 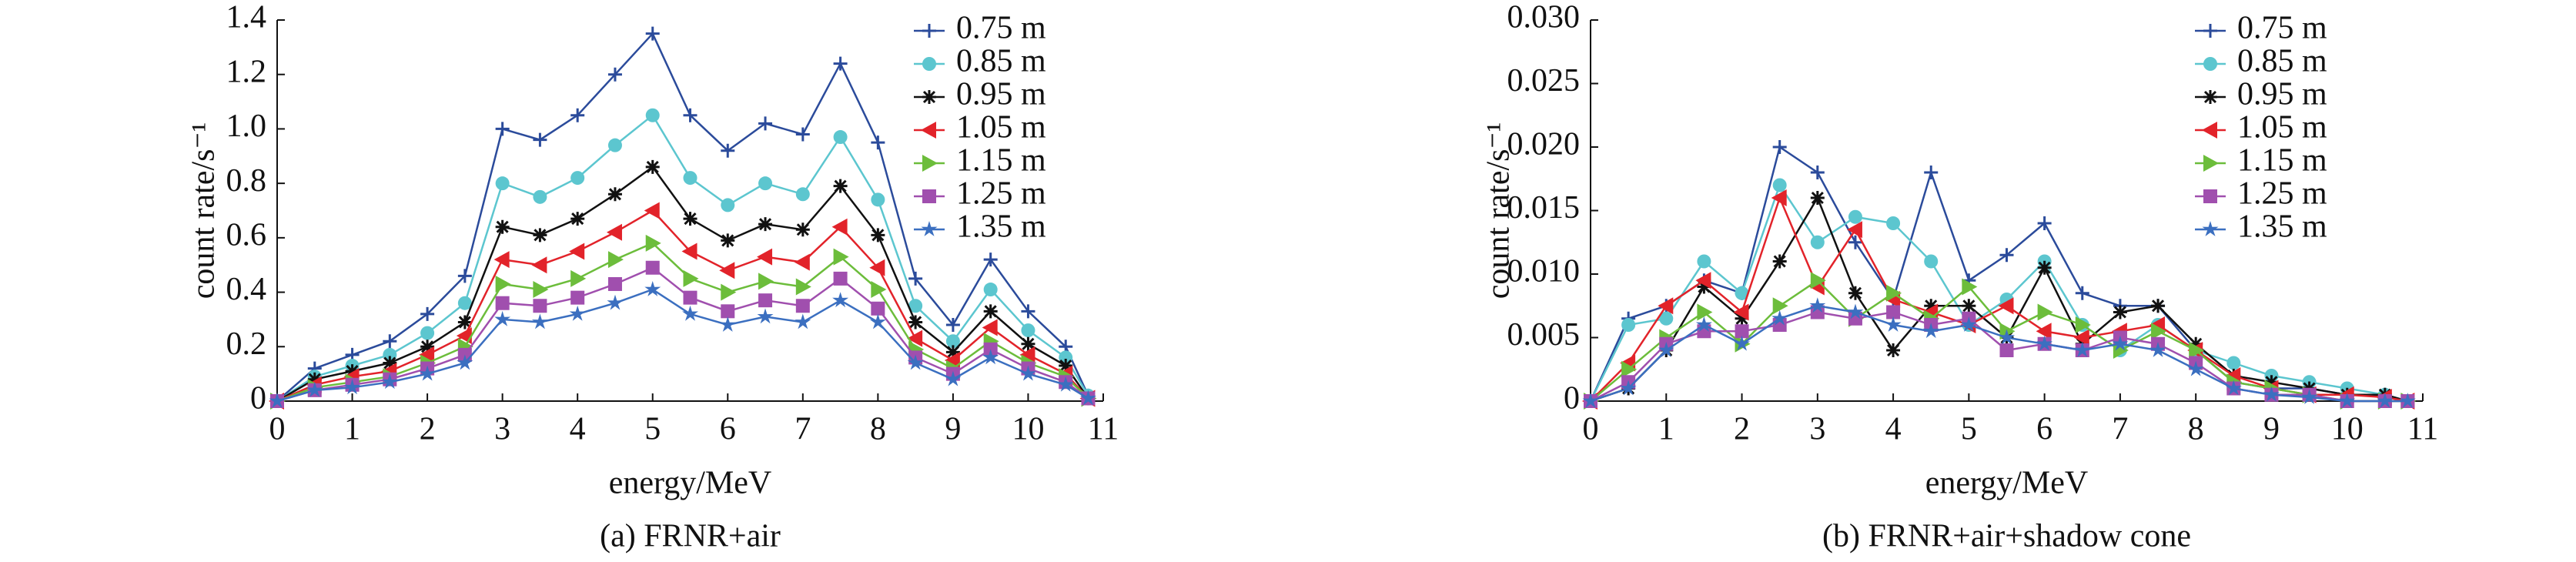 I want to click on y-tick-label: 0.005, so click(x=1544, y=335).